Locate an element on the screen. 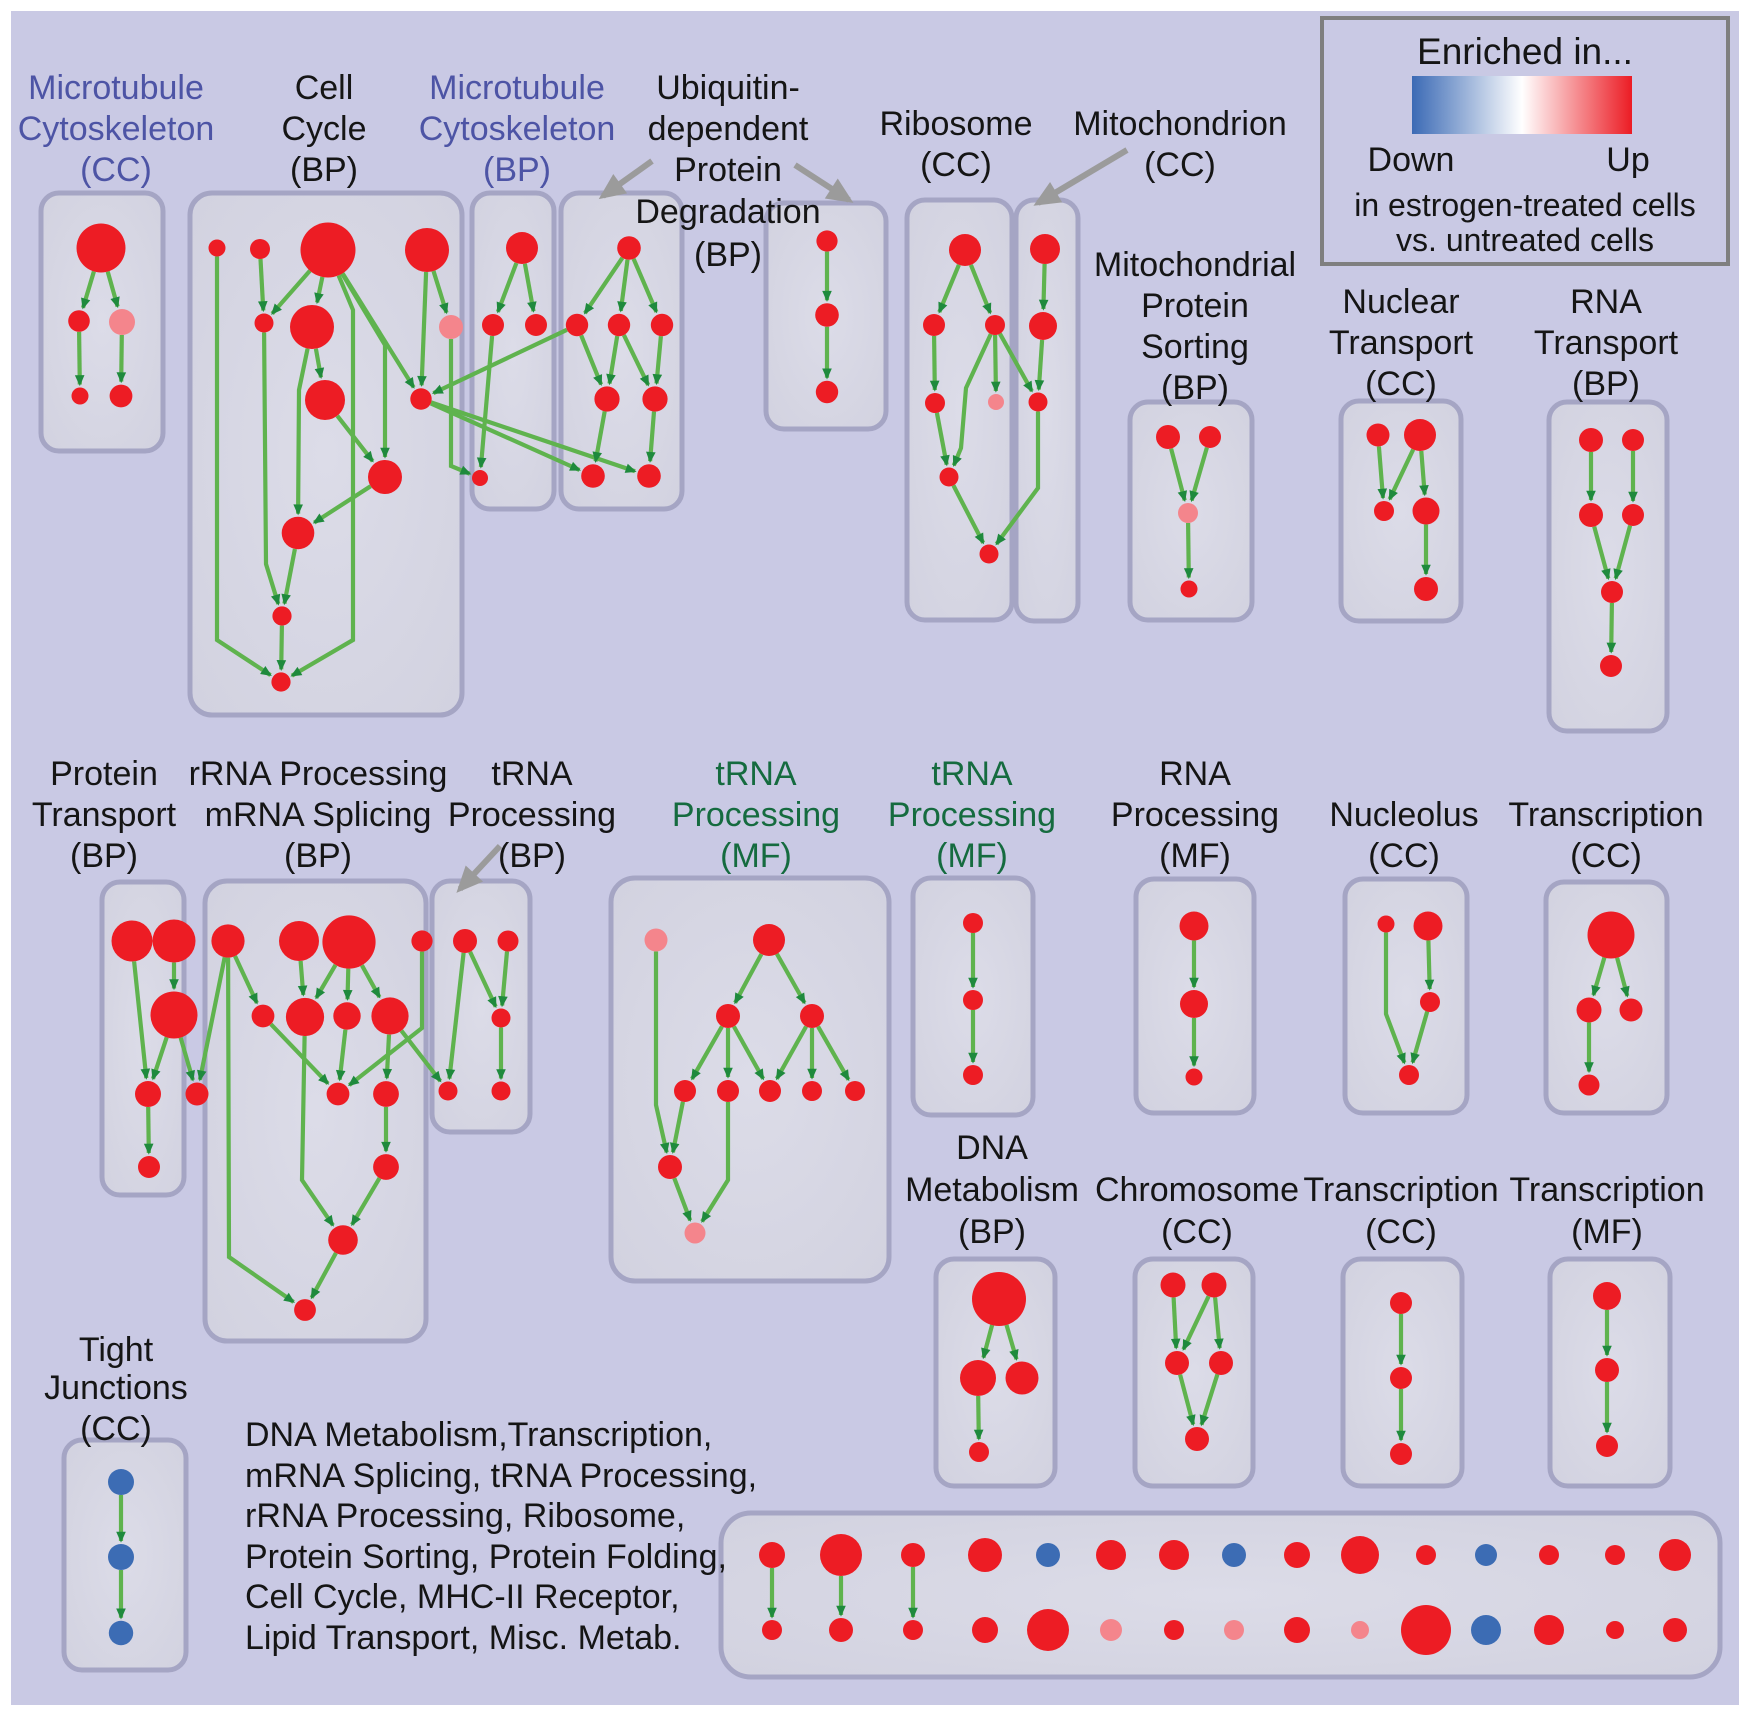 The height and width of the screenshot is (1720, 1750). svg-text: Tight is located at coordinates (116, 1350).